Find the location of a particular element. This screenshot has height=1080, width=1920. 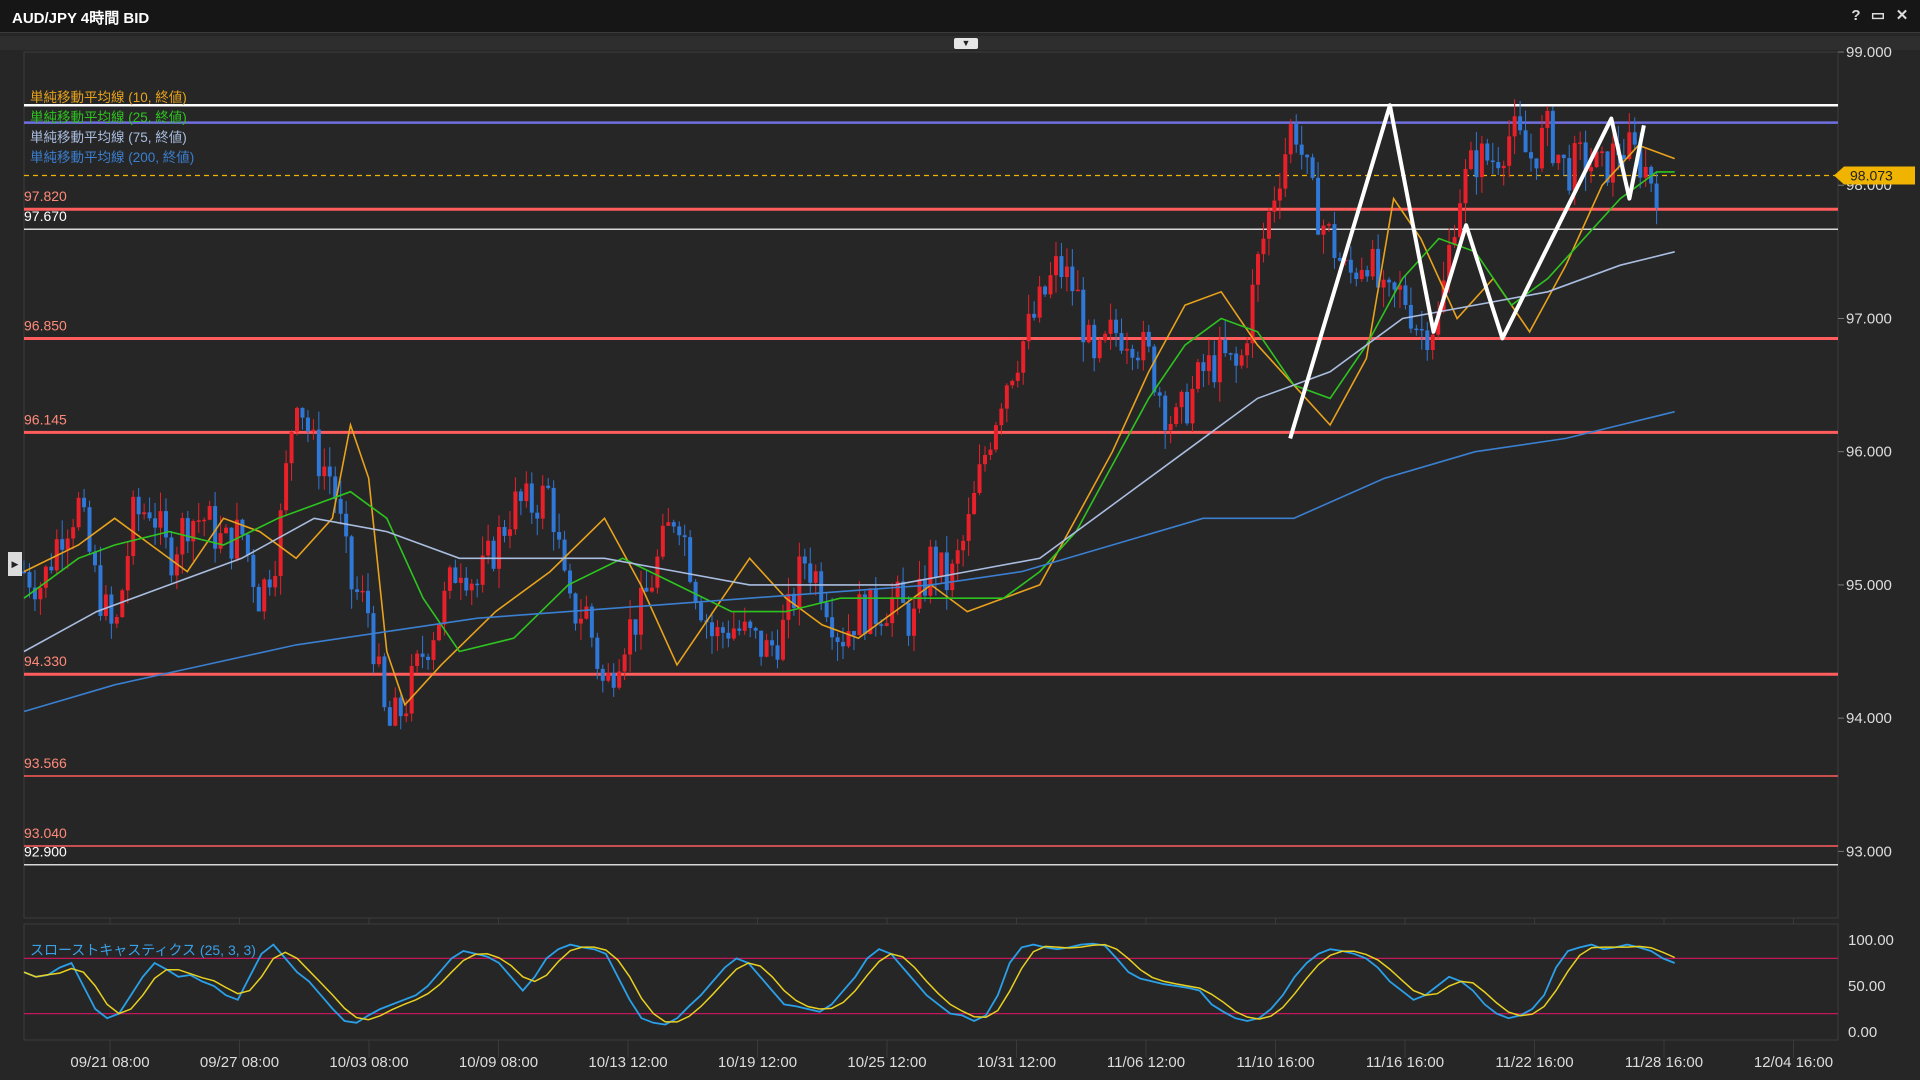

chevron-down-icon: ▼ is located at coordinates (966, 43).